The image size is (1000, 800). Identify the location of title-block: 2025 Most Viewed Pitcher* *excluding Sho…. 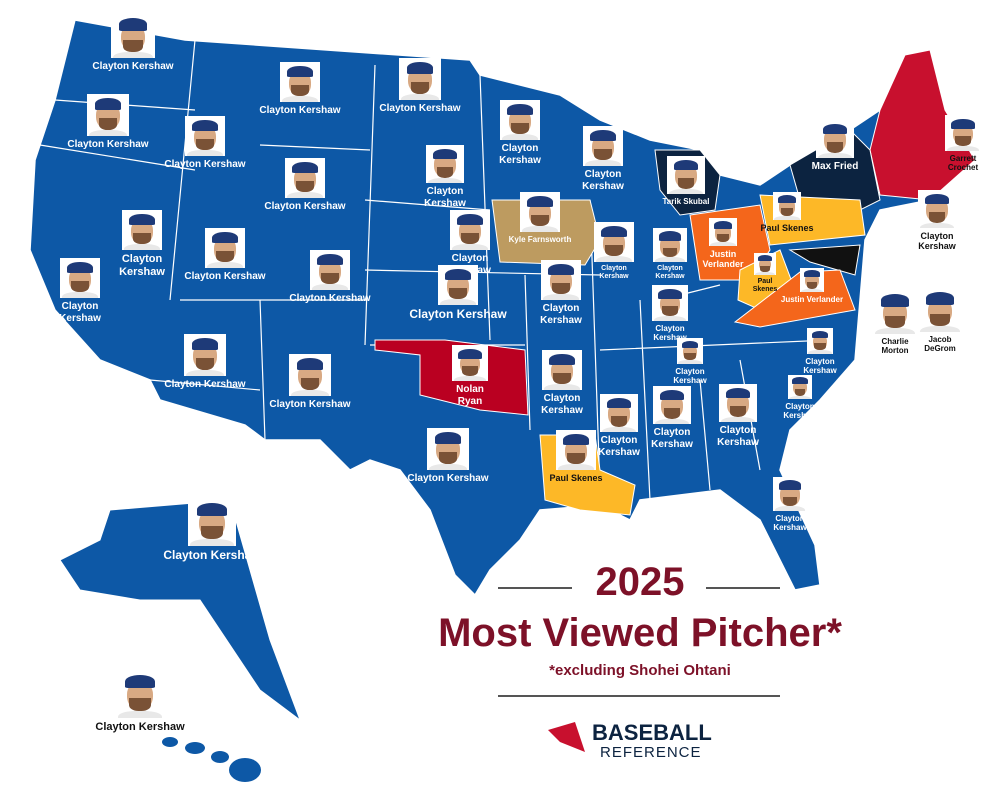
(640, 619).